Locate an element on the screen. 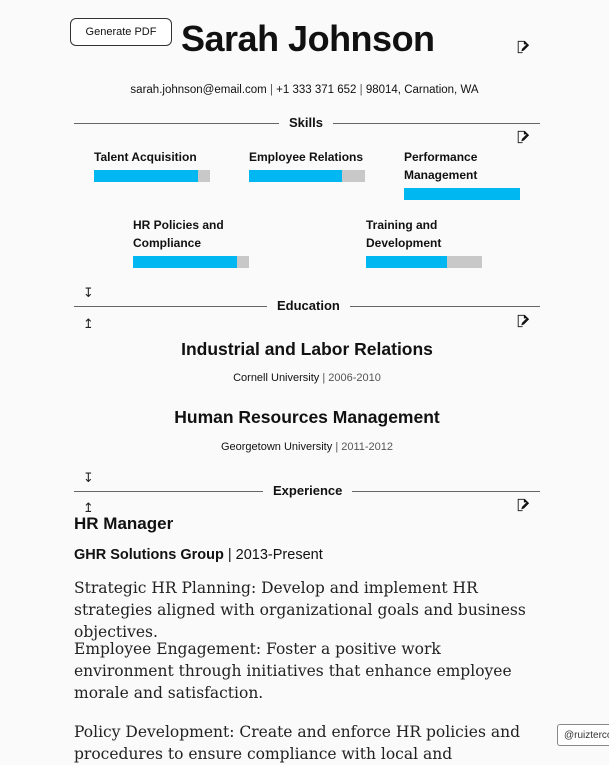 This screenshot has height=765, width=609. phone-text: +1 333 371 652 is located at coordinates (316, 90).